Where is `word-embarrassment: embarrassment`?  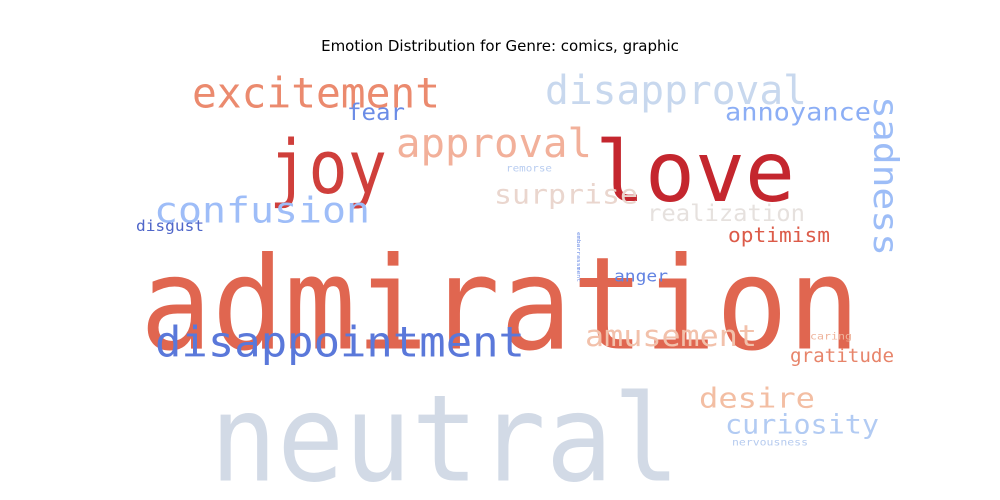
word-embarrassment: embarrassment is located at coordinates (578, 257).